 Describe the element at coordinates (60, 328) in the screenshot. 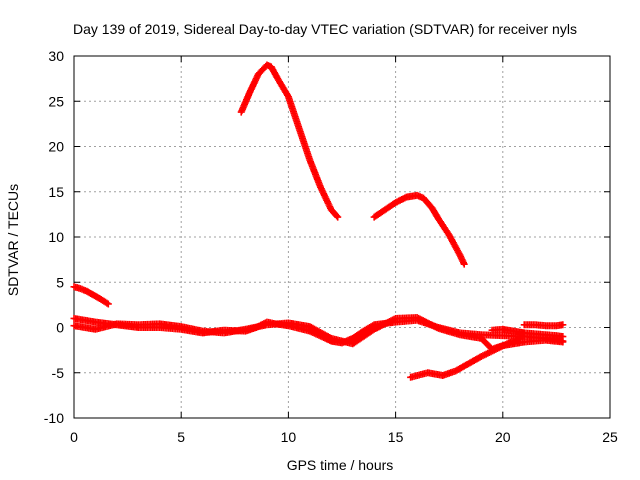

I see `y-tick-label: 0` at that location.